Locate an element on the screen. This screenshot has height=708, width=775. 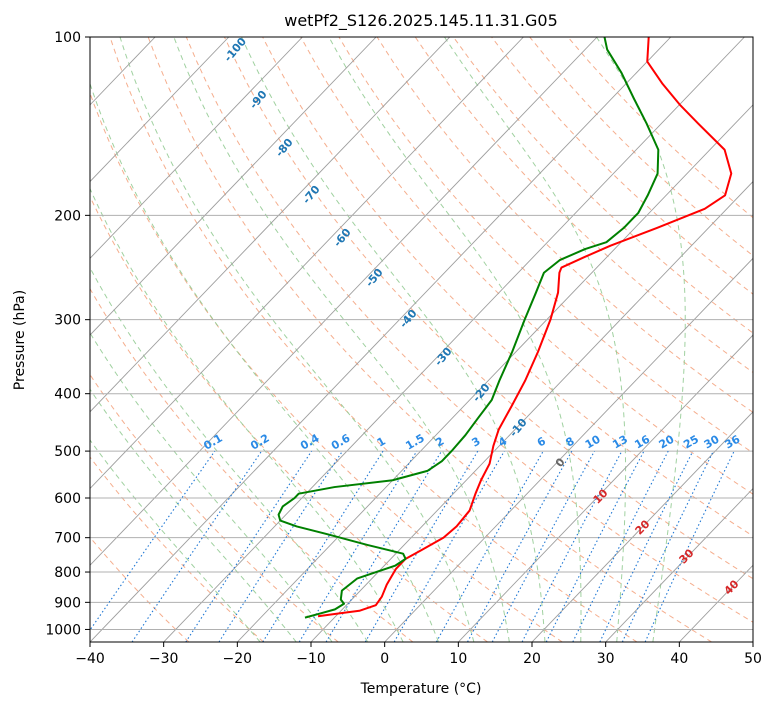
y-tick-label: 100 is located at coordinates (67, 38).